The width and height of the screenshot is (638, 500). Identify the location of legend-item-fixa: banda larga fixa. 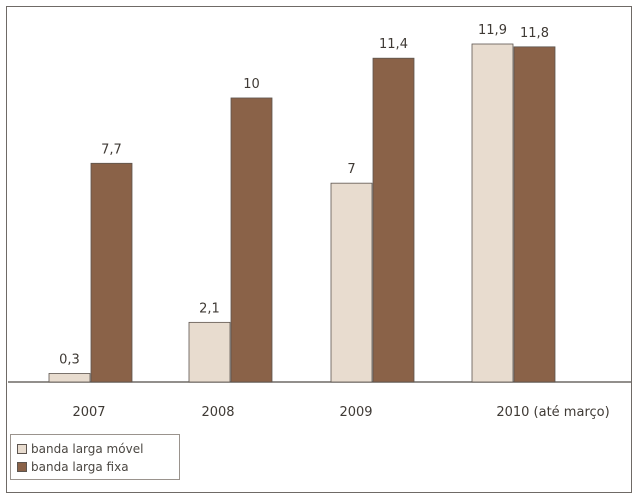
(98, 467).